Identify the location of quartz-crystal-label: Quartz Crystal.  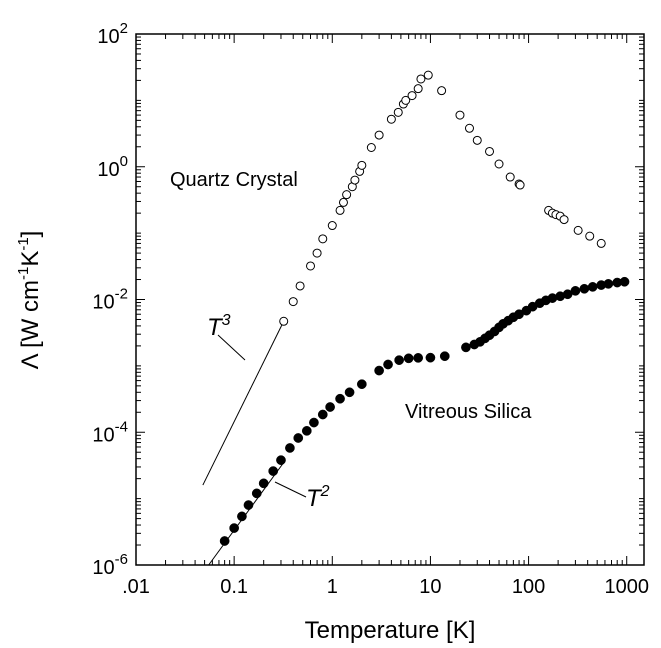
(234, 180).